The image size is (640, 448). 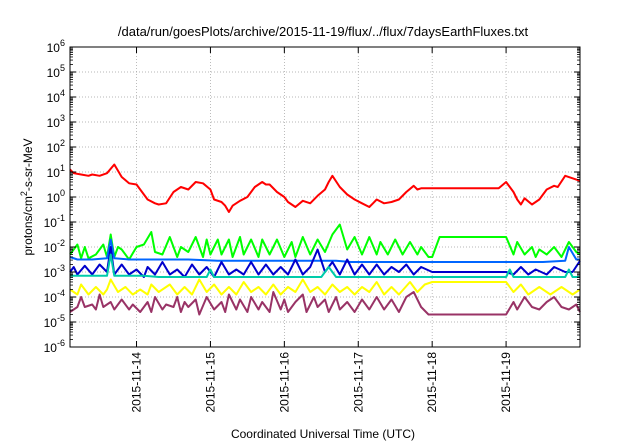 I want to click on y-tick-label: 10⁻⁵, so click(x=54, y=321).